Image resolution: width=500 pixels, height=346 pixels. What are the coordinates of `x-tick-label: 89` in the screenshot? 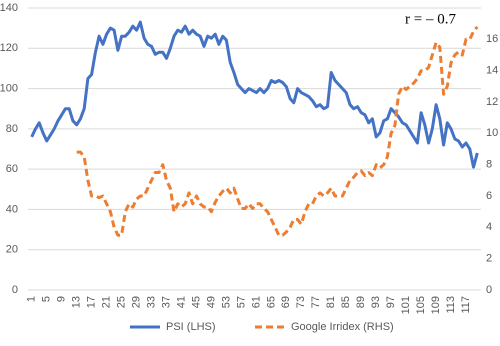 It's located at (361, 302).